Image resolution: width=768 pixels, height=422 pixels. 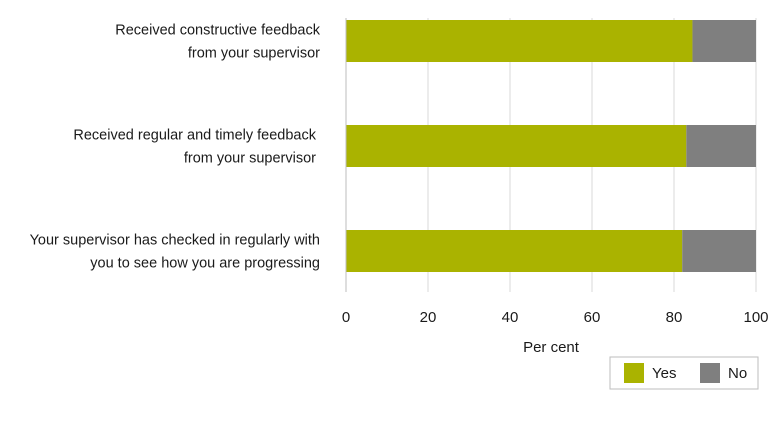 I want to click on x-tick-label: 0, so click(x=346, y=317).